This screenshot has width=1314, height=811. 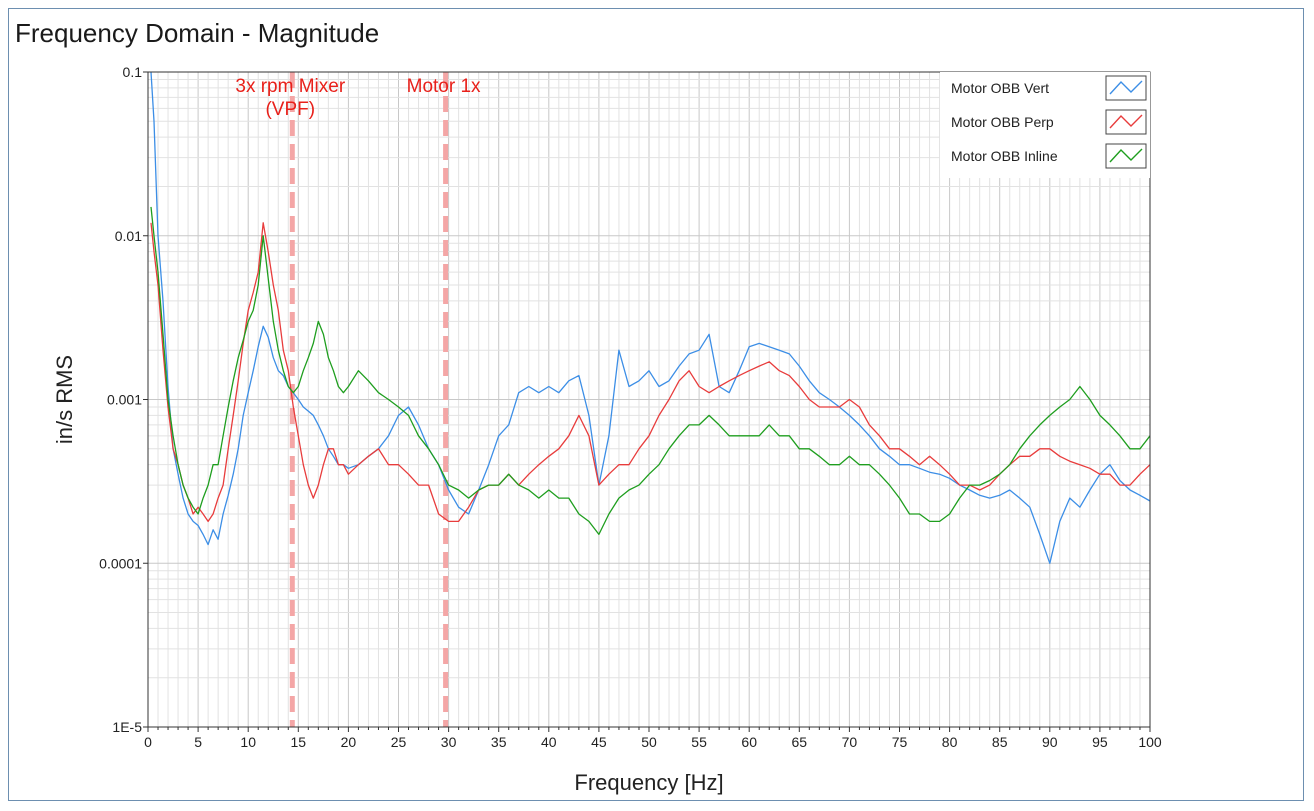 I want to click on annotation-label-1: Motor 1x, so click(x=444, y=86).